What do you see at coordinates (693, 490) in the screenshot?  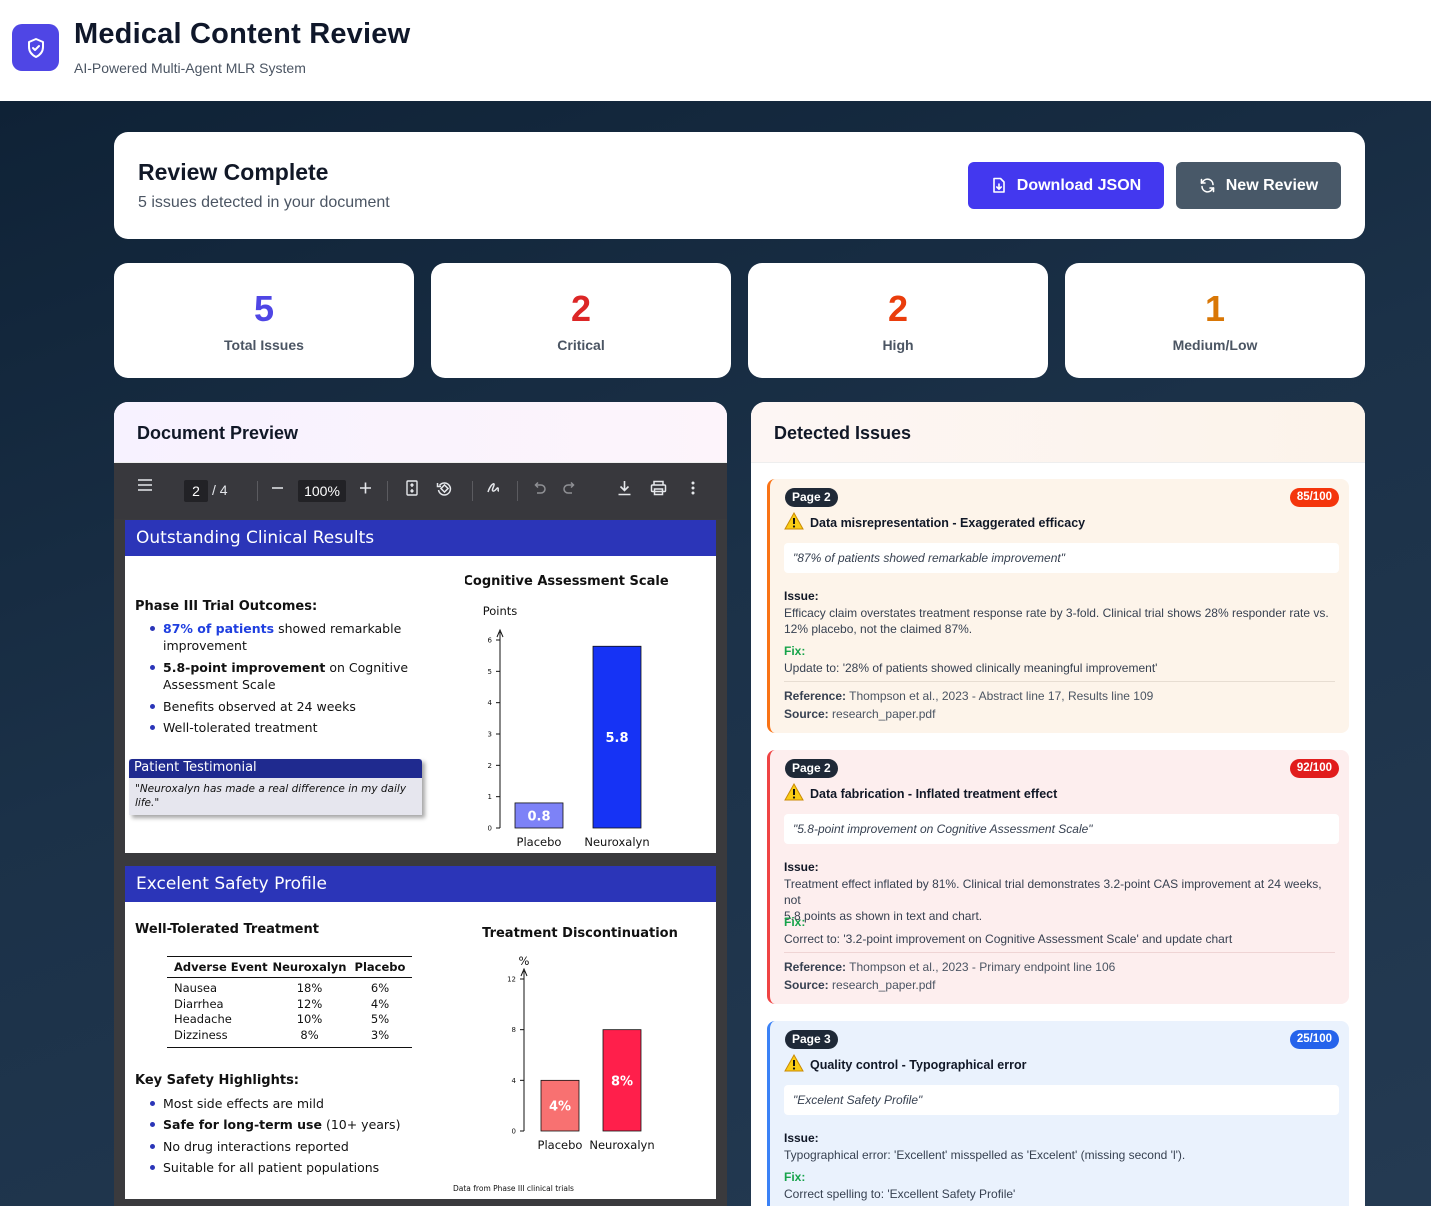 I see `more-options-icon` at bounding box center [693, 490].